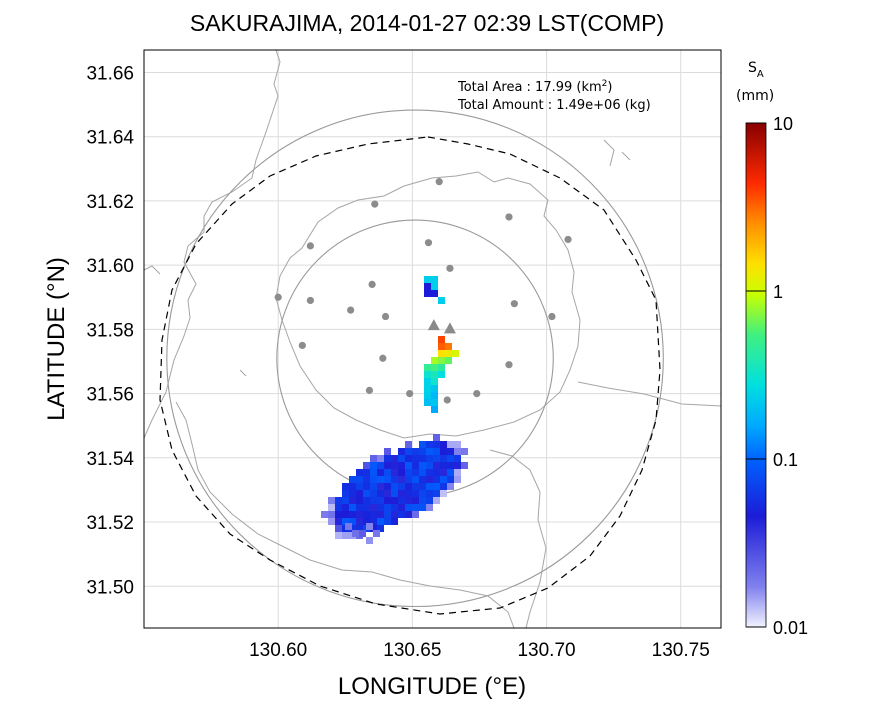  Describe the element at coordinates (546, 650) in the screenshot. I see `x-tick-label: 130.70` at that location.